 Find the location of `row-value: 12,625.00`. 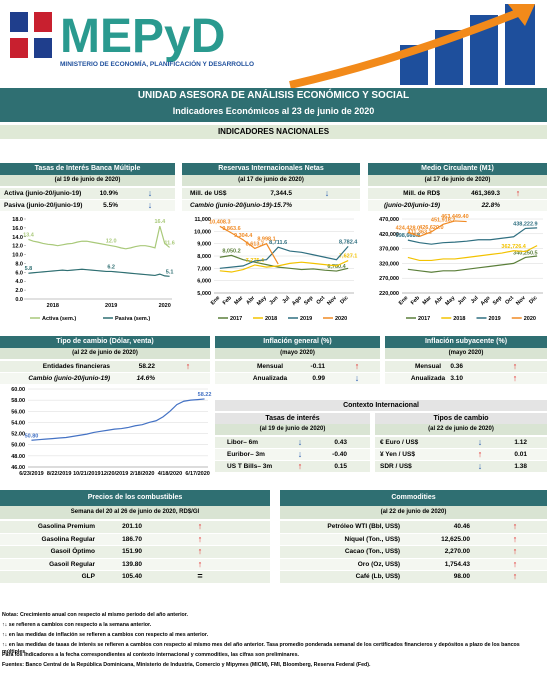

row-value: 12,625.00 is located at coordinates (455, 539).